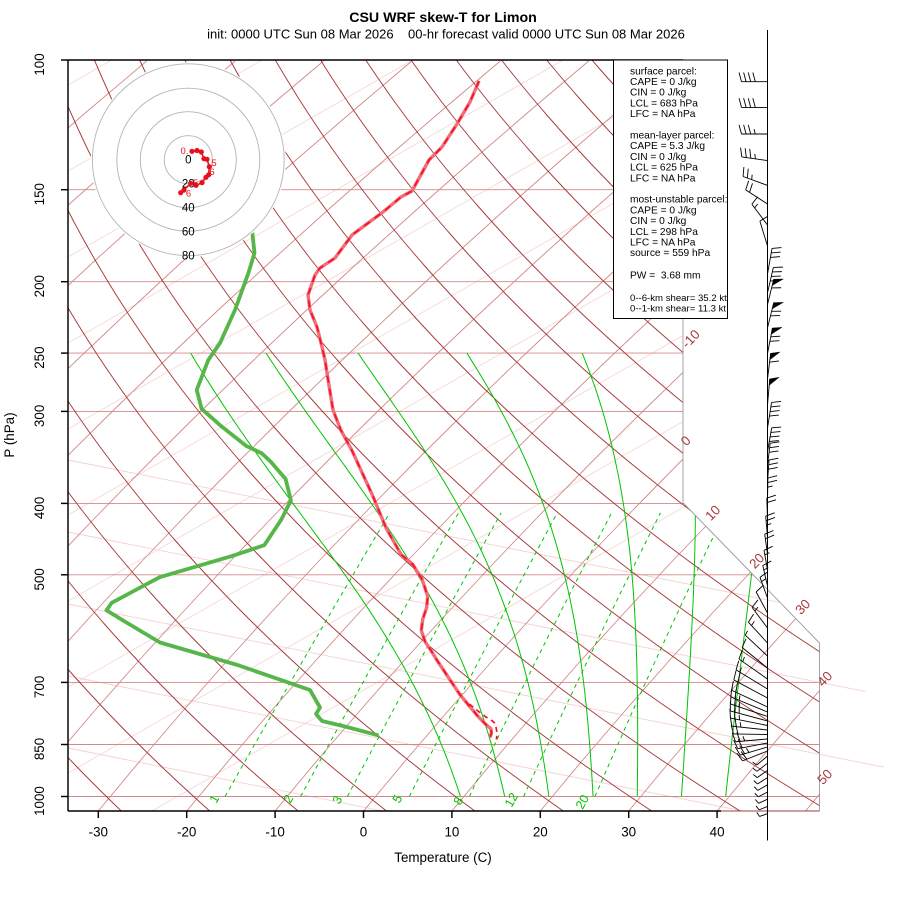 The width and height of the screenshot is (900, 905). Describe the element at coordinates (451, 832) in the screenshot. I see `svg-text: 10` at that location.